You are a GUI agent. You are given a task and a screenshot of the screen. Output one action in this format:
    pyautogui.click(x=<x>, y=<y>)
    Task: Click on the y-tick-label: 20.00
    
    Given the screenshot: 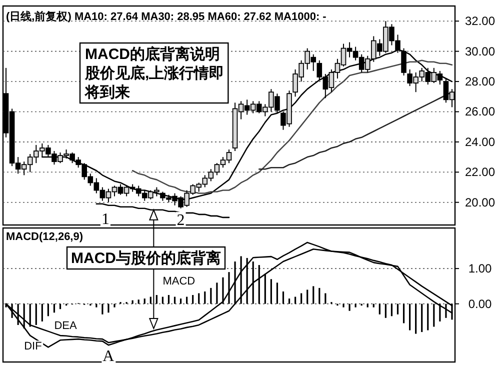 What is the action you would take?
    pyautogui.click(x=480, y=202)
    